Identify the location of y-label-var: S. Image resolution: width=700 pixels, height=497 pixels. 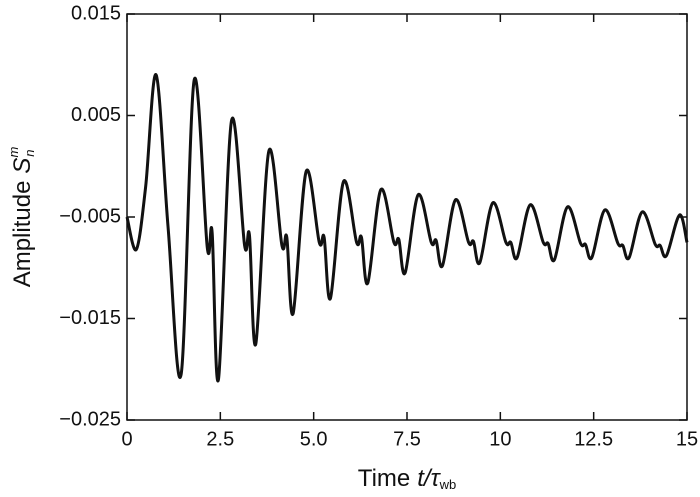
(22, 166).